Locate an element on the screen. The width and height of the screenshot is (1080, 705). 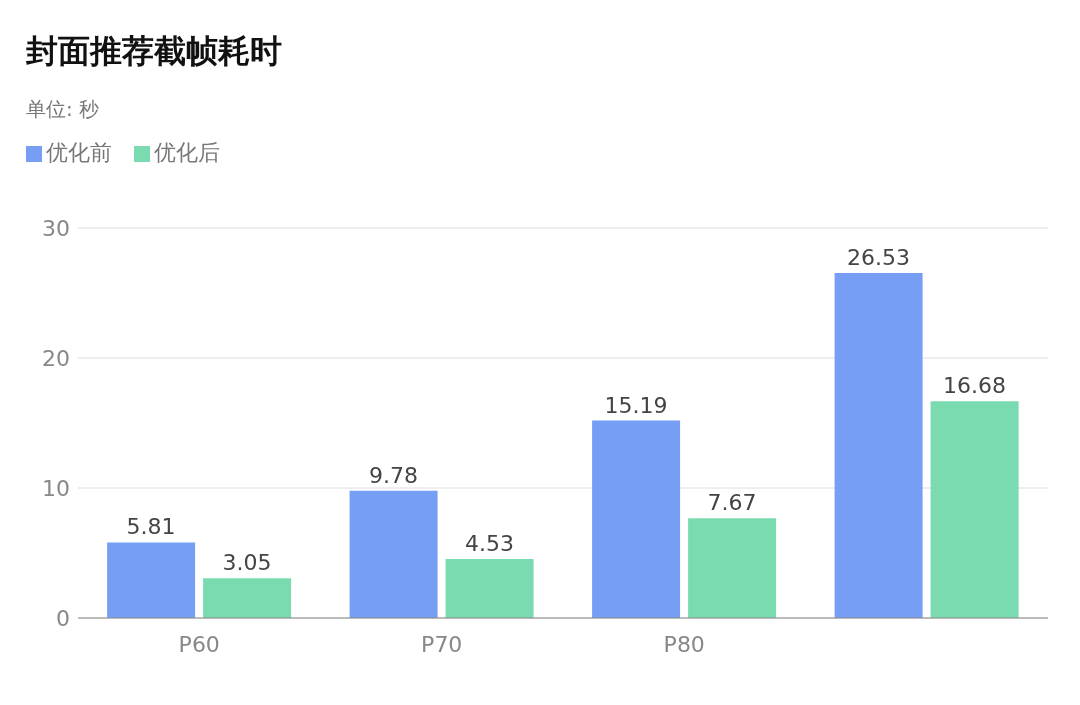
data-label: 16.68 is located at coordinates (975, 386).